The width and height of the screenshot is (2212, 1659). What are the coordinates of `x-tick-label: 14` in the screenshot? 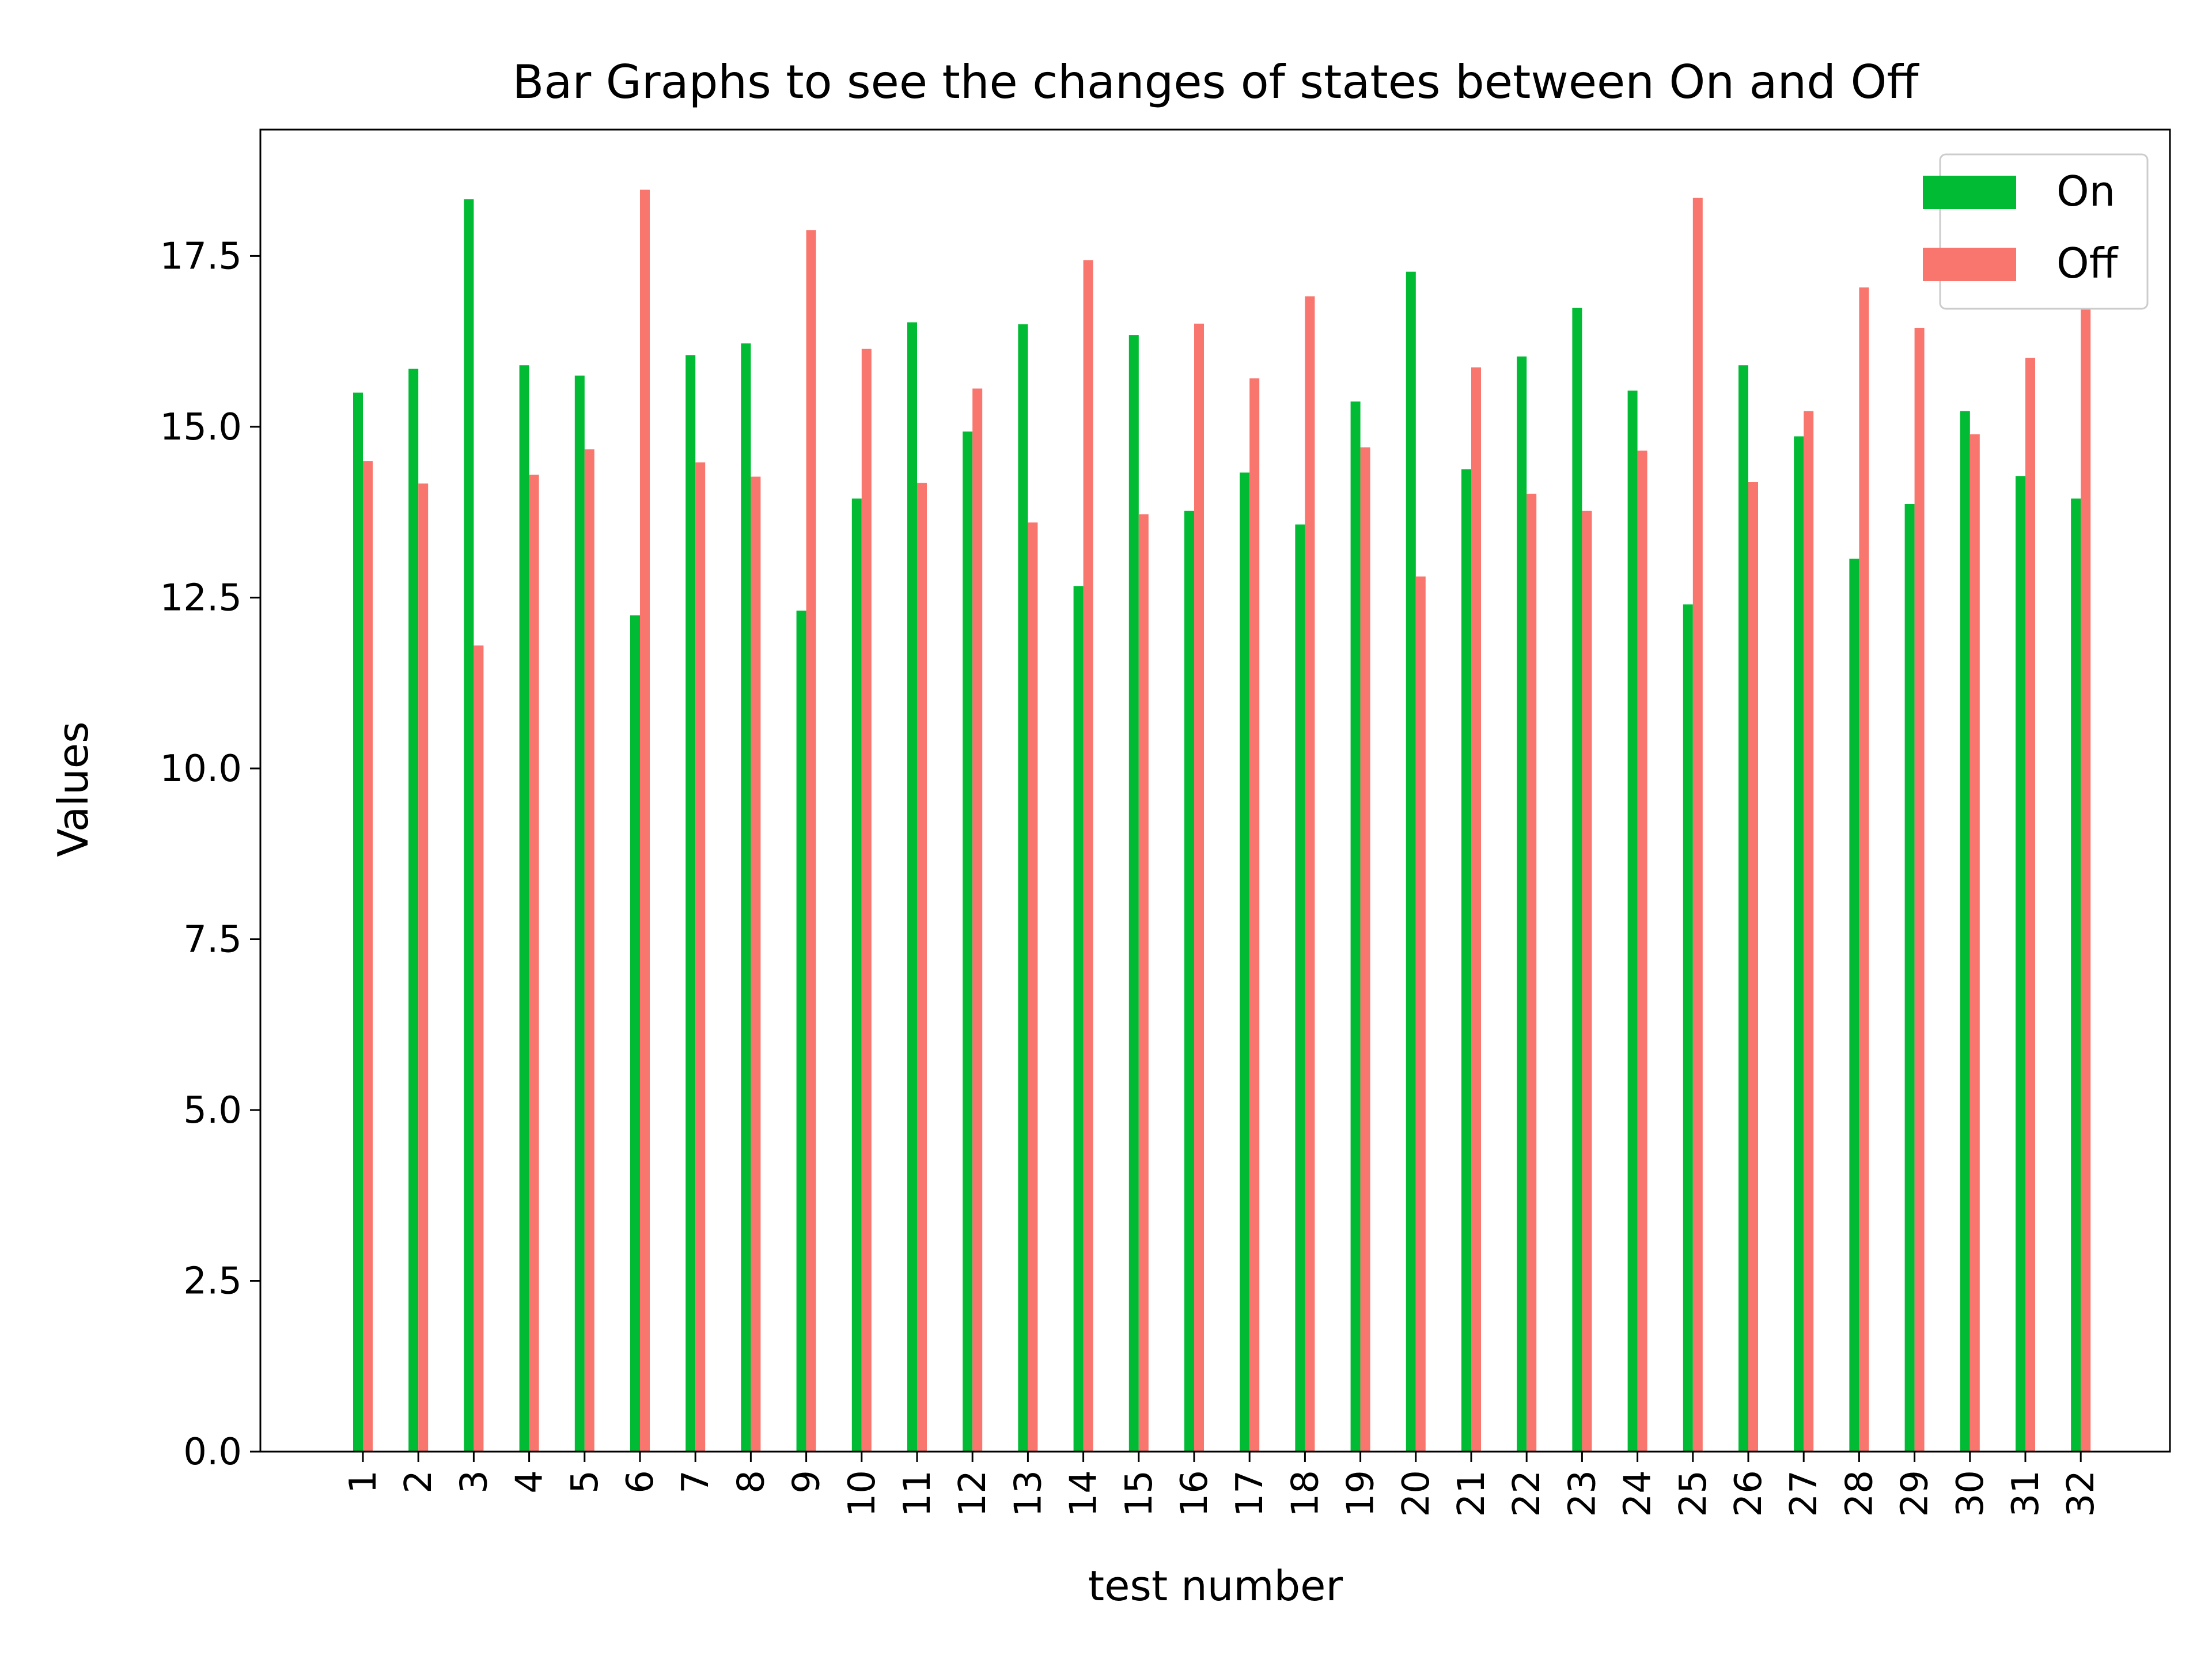 It's located at (1084, 1493).